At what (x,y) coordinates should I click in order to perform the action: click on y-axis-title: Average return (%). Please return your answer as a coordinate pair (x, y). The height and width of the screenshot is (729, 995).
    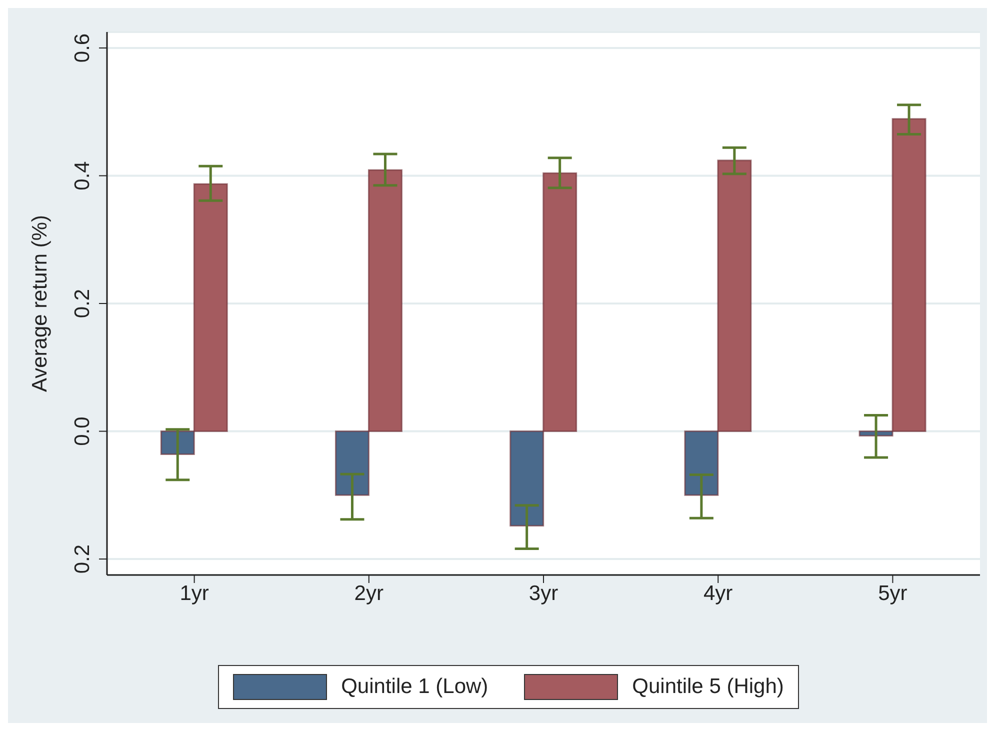
    Looking at the image, I should click on (40, 303).